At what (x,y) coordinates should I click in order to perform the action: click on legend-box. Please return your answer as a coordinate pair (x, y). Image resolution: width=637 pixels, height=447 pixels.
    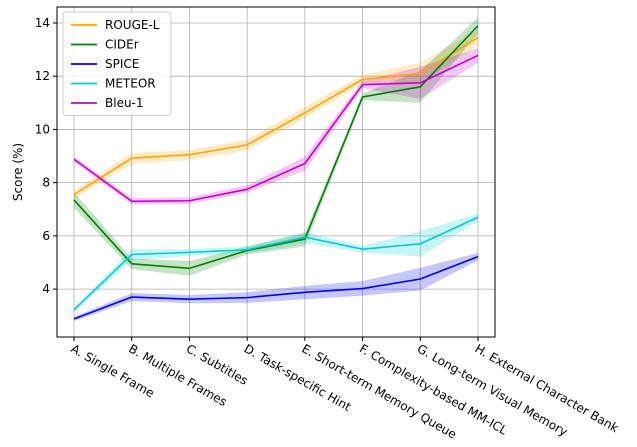
    Looking at the image, I should click on (117, 63).